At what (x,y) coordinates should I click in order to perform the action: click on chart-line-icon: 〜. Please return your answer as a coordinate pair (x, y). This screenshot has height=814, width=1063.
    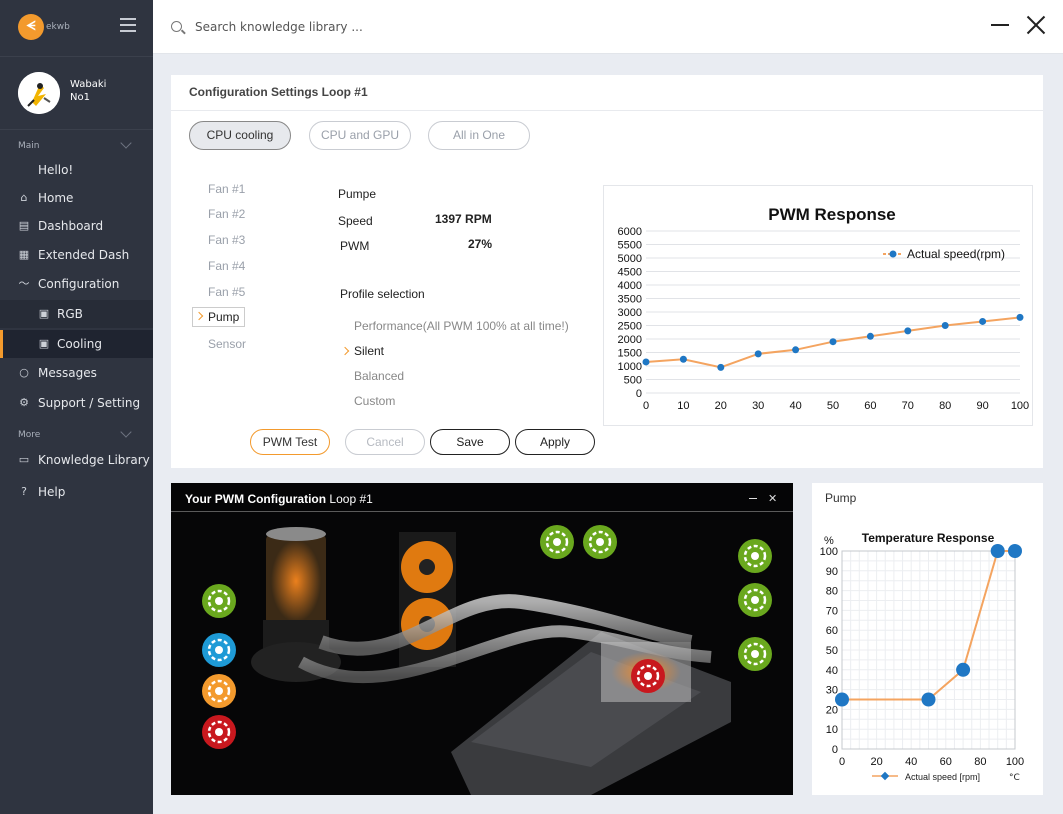
    Looking at the image, I should click on (24, 283).